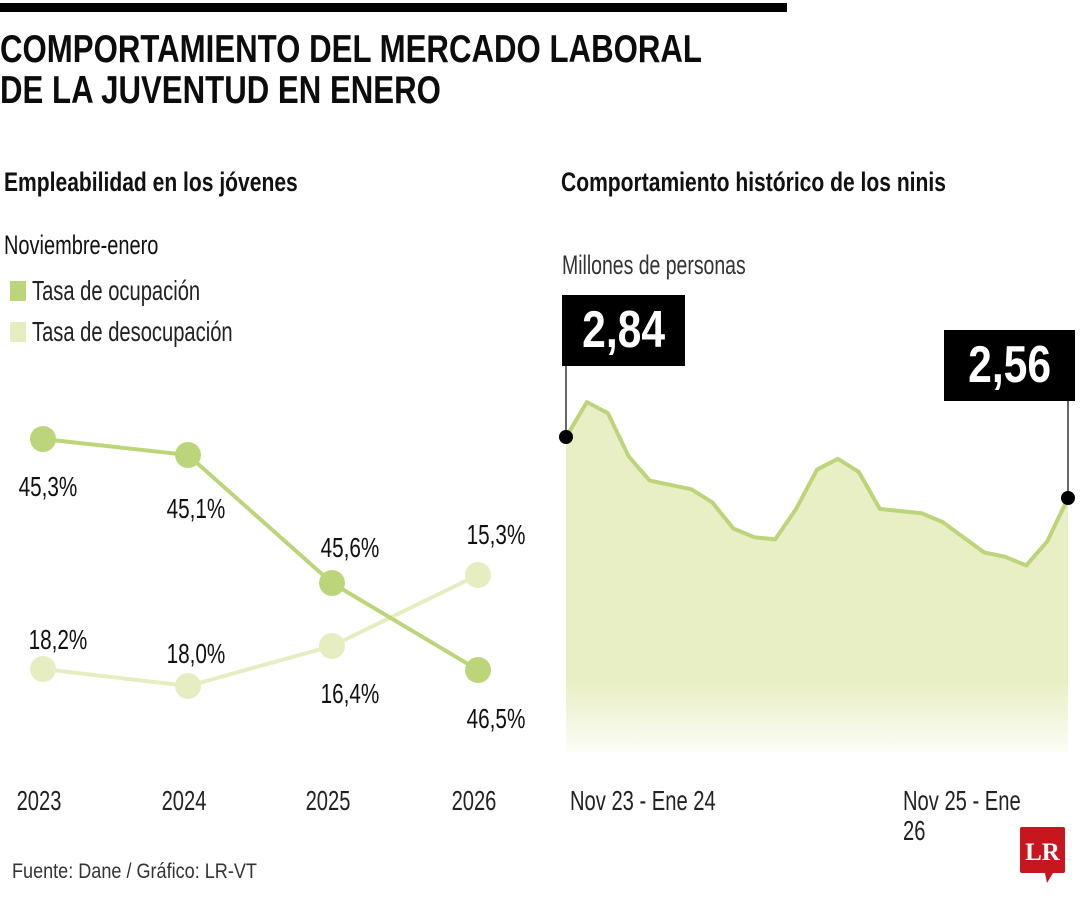 The width and height of the screenshot is (1080, 900). Describe the element at coordinates (496, 535) in the screenshot. I see `data-label-desocupacion-2026: 15,3%` at that location.